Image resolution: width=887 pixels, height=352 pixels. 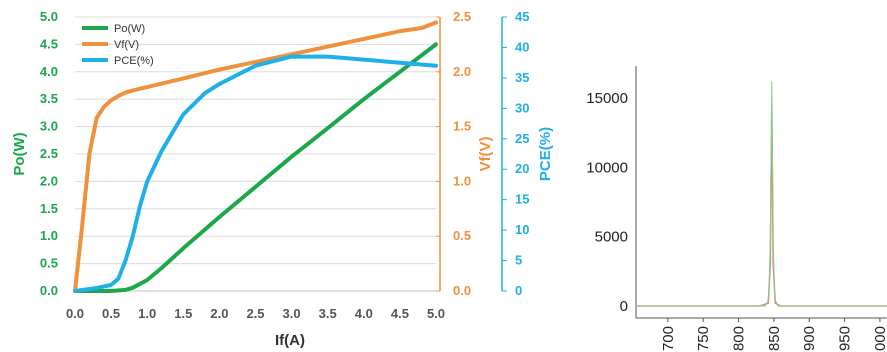 What do you see at coordinates (111, 313) in the screenshot?
I see `x-tick-label: 0.5` at bounding box center [111, 313].